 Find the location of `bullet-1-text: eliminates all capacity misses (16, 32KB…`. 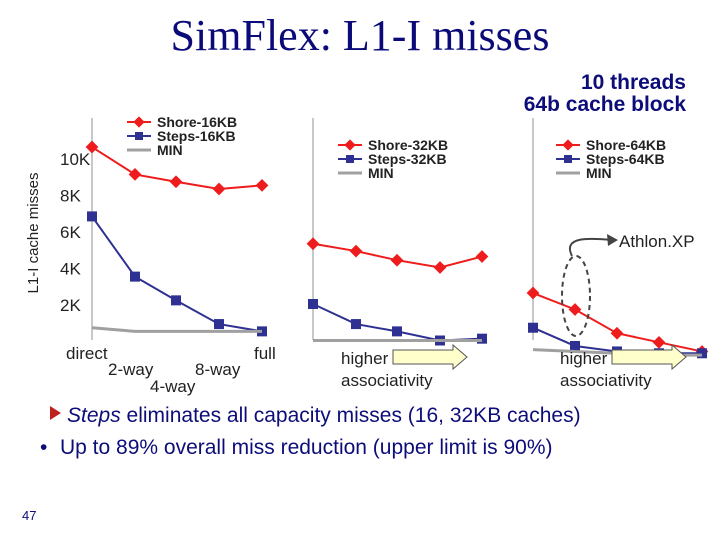

bullet-1-text: eliminates all capacity misses (16, 32KB… is located at coordinates (350, 415).